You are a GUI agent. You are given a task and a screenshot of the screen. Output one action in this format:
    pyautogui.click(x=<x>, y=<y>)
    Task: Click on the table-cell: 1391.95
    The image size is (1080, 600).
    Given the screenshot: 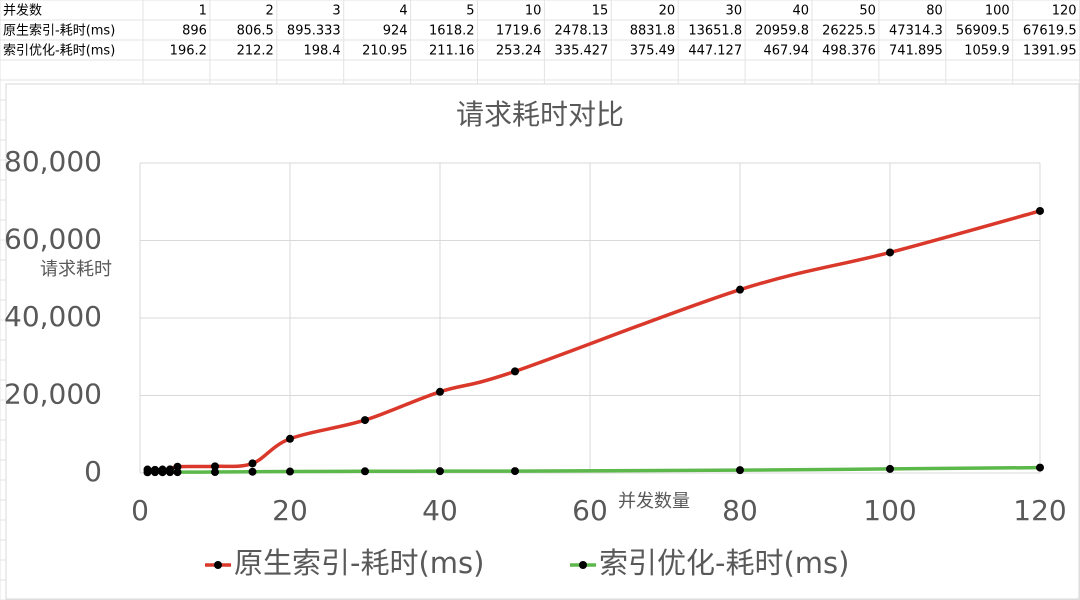 What is the action you would take?
    pyautogui.click(x=1050, y=51)
    